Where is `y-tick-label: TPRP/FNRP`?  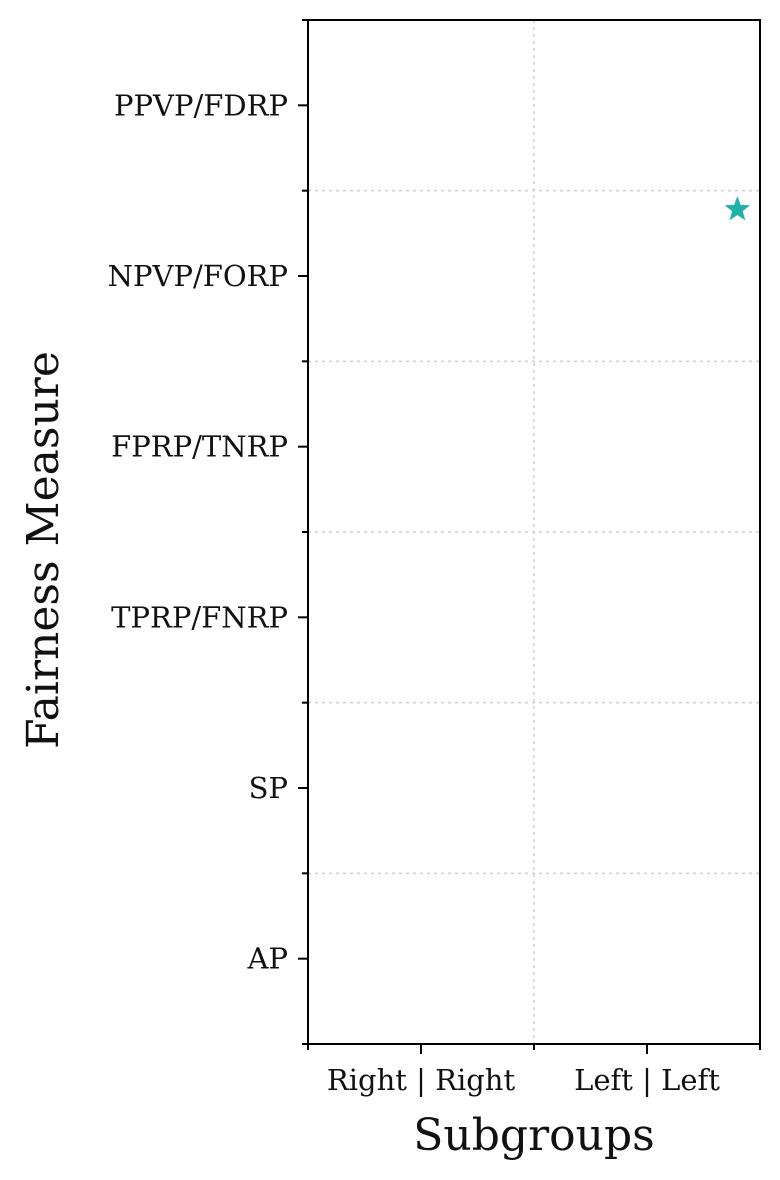
y-tick-label: TPRP/FNRP is located at coordinates (199, 617).